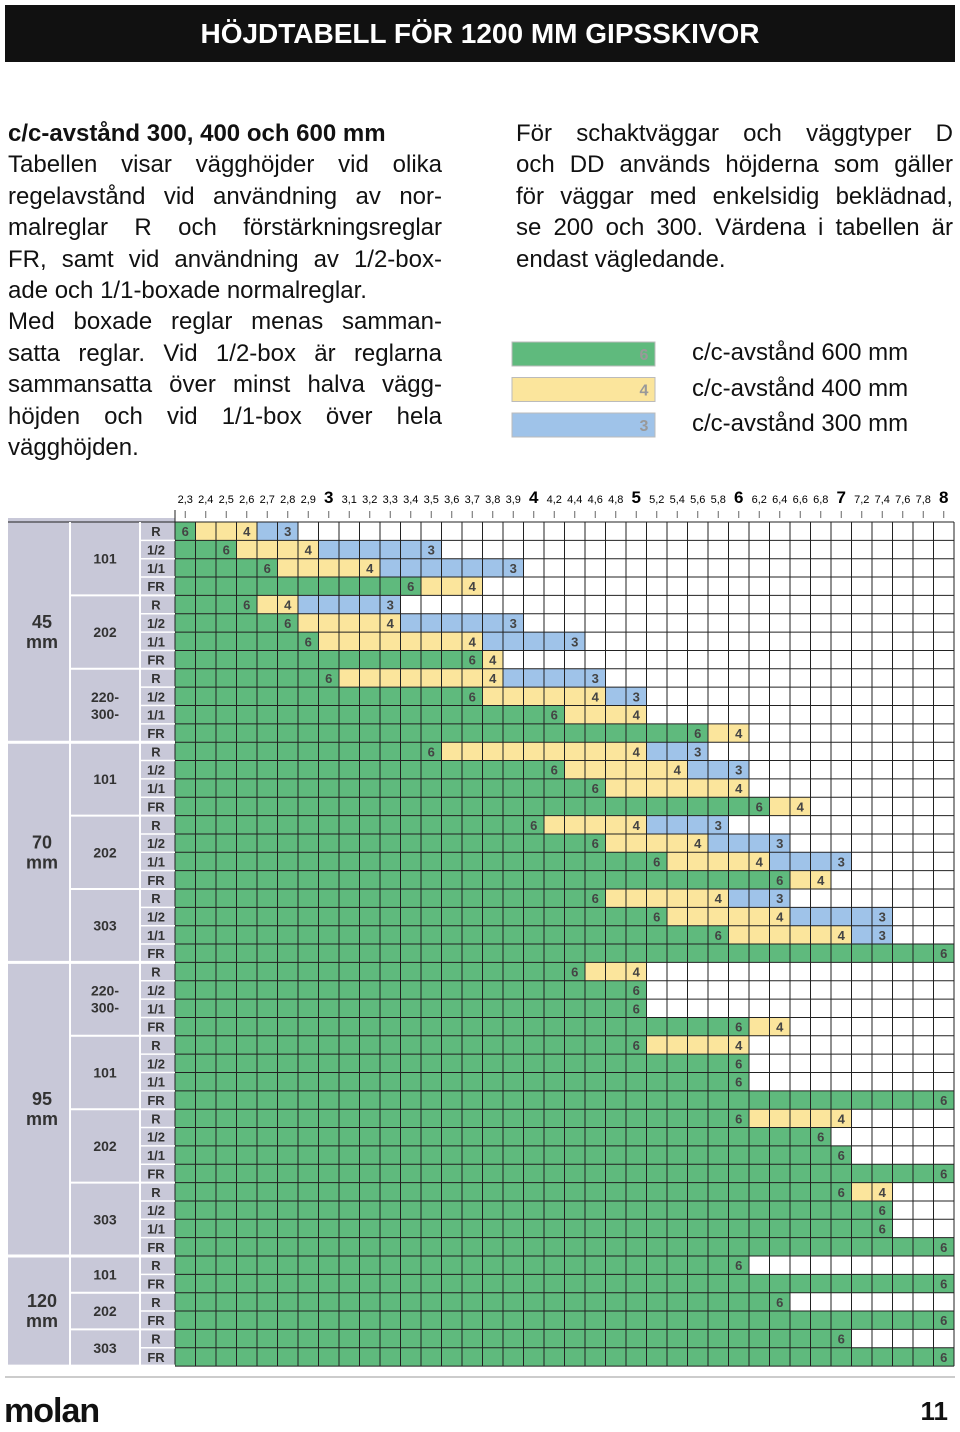  Describe the element at coordinates (105, 1311) in the screenshot. I see `group-label: 202` at that location.